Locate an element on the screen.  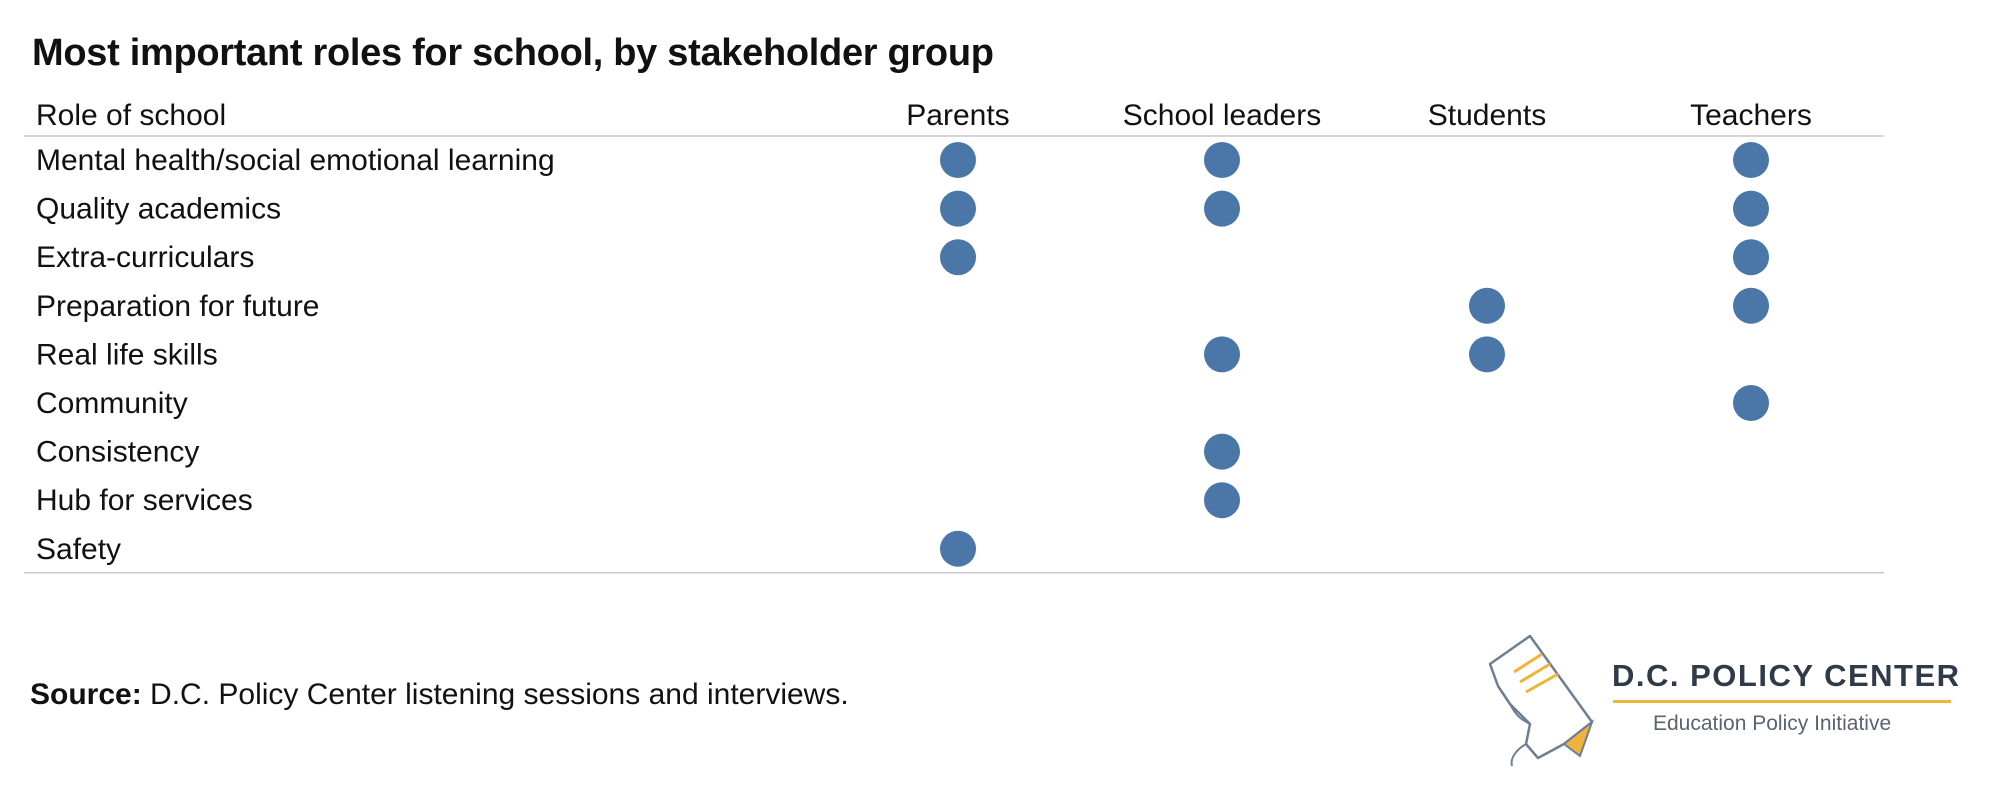
logo-name: D.C. POLICY CENTER is located at coordinates (1786, 675).